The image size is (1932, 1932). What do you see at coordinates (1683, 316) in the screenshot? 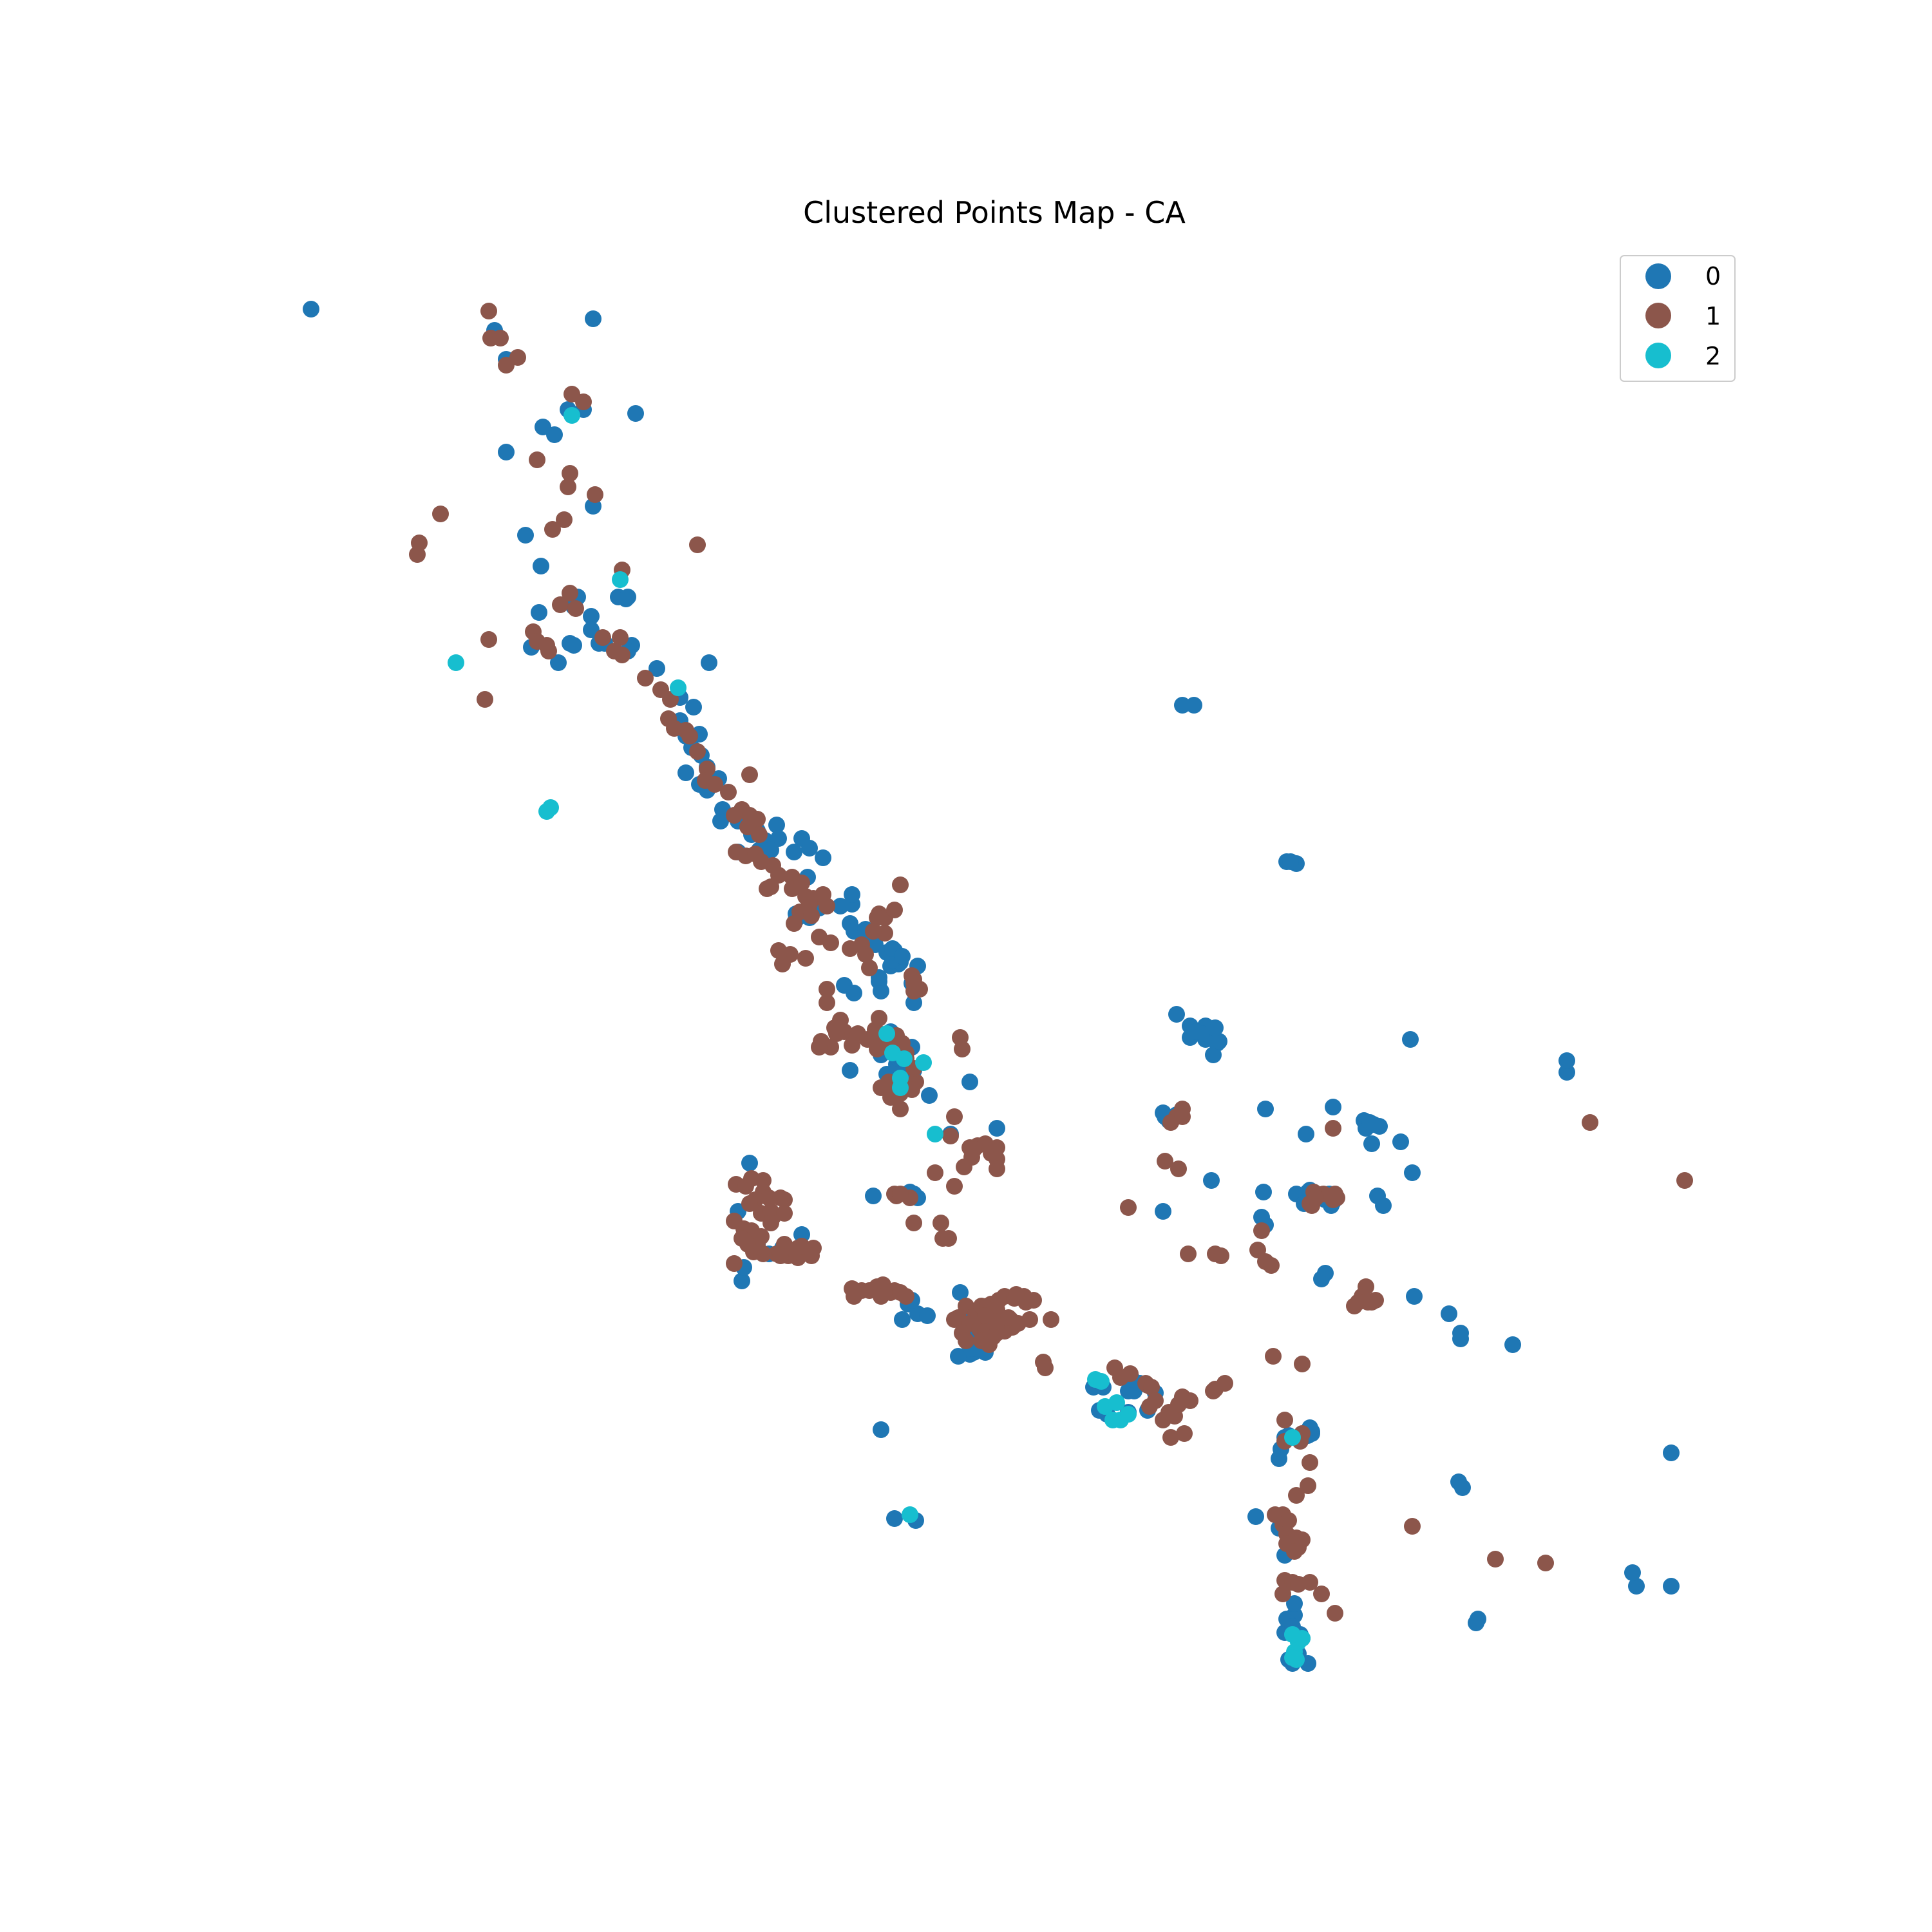
I see `legend-entry-1: 1` at bounding box center [1683, 316].